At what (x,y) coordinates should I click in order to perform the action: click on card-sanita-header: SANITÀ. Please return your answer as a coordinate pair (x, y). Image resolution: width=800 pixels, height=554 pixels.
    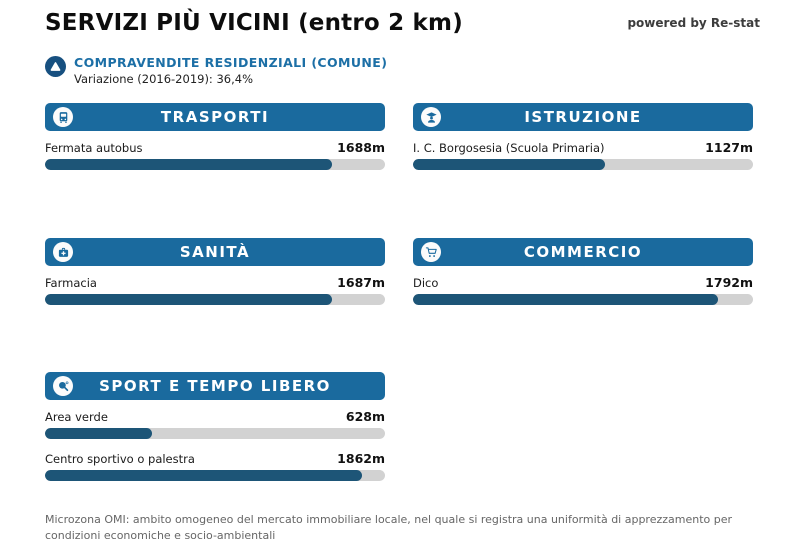
    Looking at the image, I should click on (215, 252).